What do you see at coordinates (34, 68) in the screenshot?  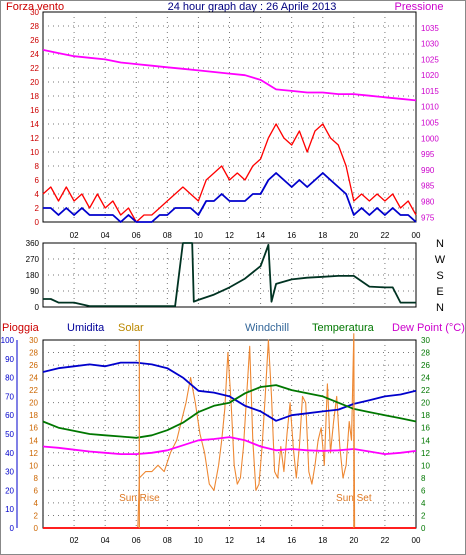 I see `wind-y-tick: 22` at bounding box center [34, 68].